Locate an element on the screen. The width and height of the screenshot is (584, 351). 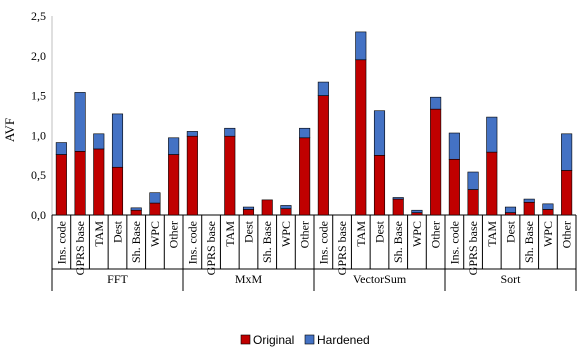
legend-label-original: Original is located at coordinates (273, 340).